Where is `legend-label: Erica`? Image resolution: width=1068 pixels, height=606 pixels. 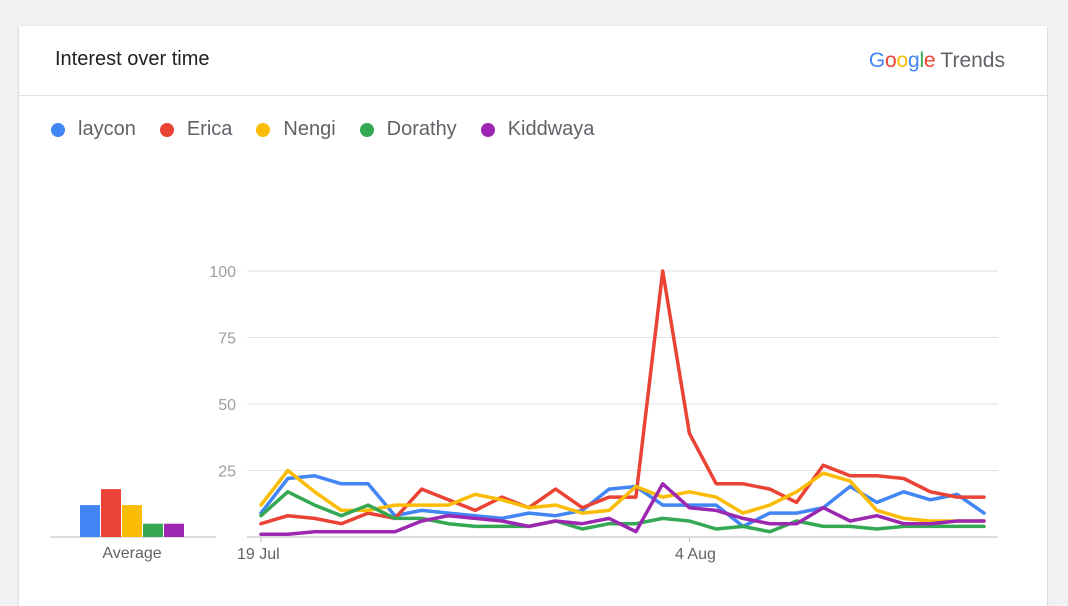
legend-label: Erica is located at coordinates (209, 129).